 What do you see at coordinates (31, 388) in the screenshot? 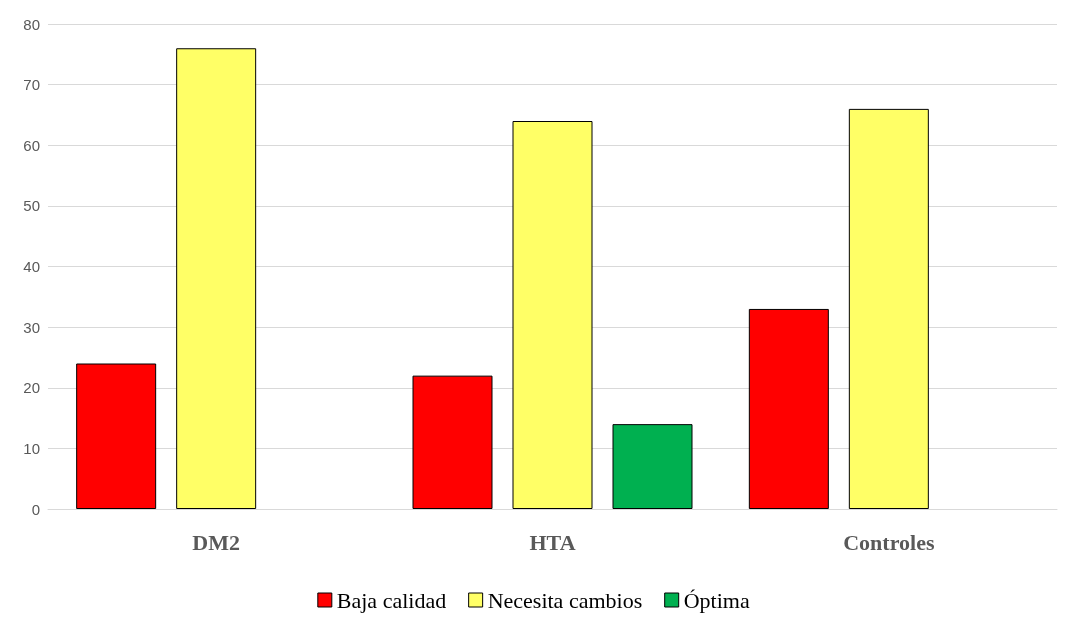
I see `y-tick-label: 20` at bounding box center [31, 388].